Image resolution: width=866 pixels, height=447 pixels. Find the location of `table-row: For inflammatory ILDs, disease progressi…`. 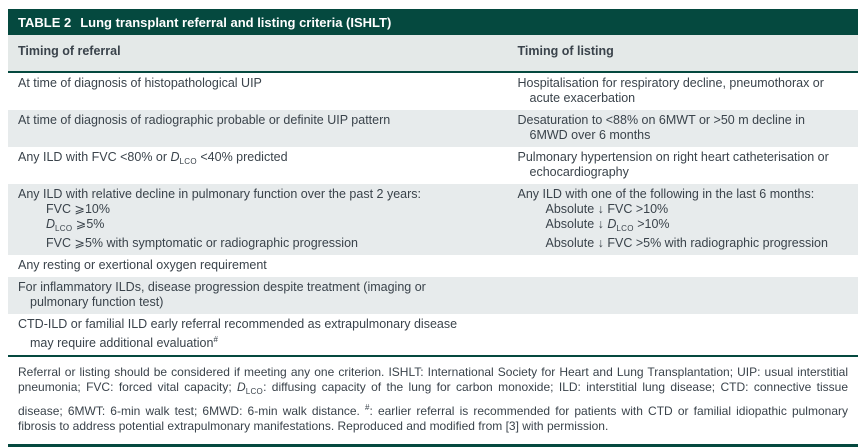

table-row: For inflammatory ILDs, disease progressi… is located at coordinates (433, 295).